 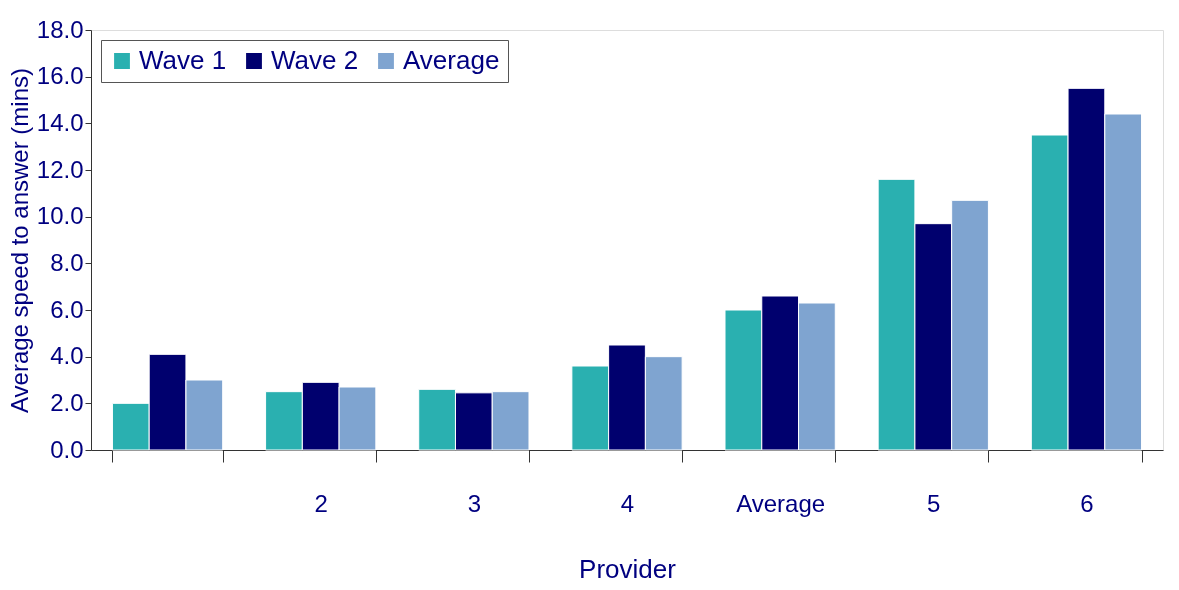 I want to click on x-tick-label: 4, so click(x=627, y=503).